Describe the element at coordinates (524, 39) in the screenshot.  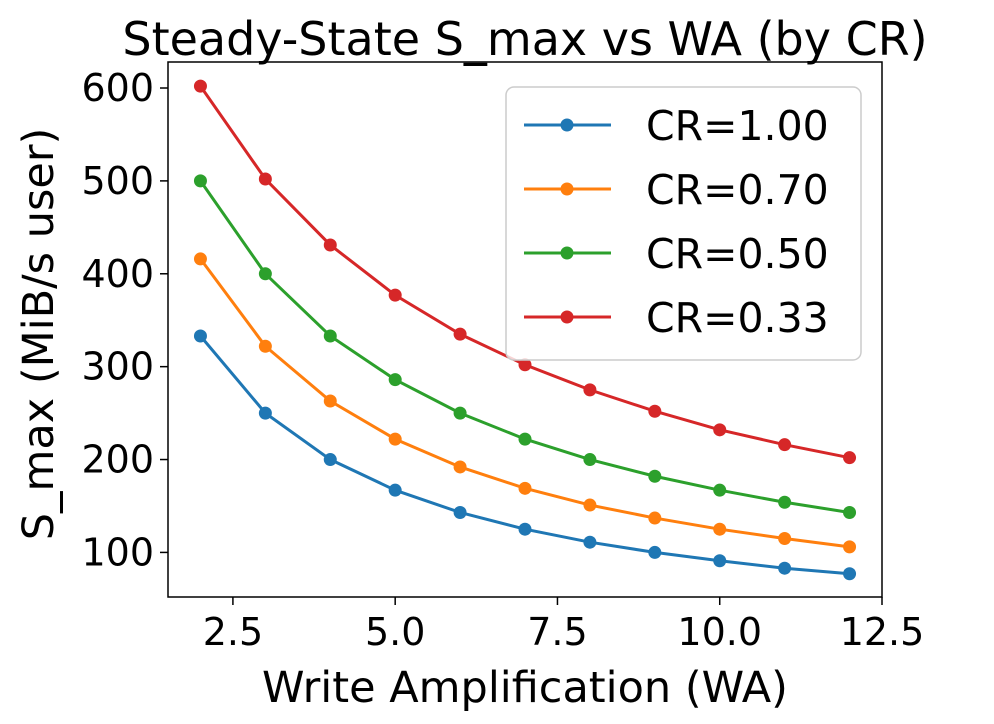
I see `chart-title: Steady-State S_max vs WA (by CR)` at that location.